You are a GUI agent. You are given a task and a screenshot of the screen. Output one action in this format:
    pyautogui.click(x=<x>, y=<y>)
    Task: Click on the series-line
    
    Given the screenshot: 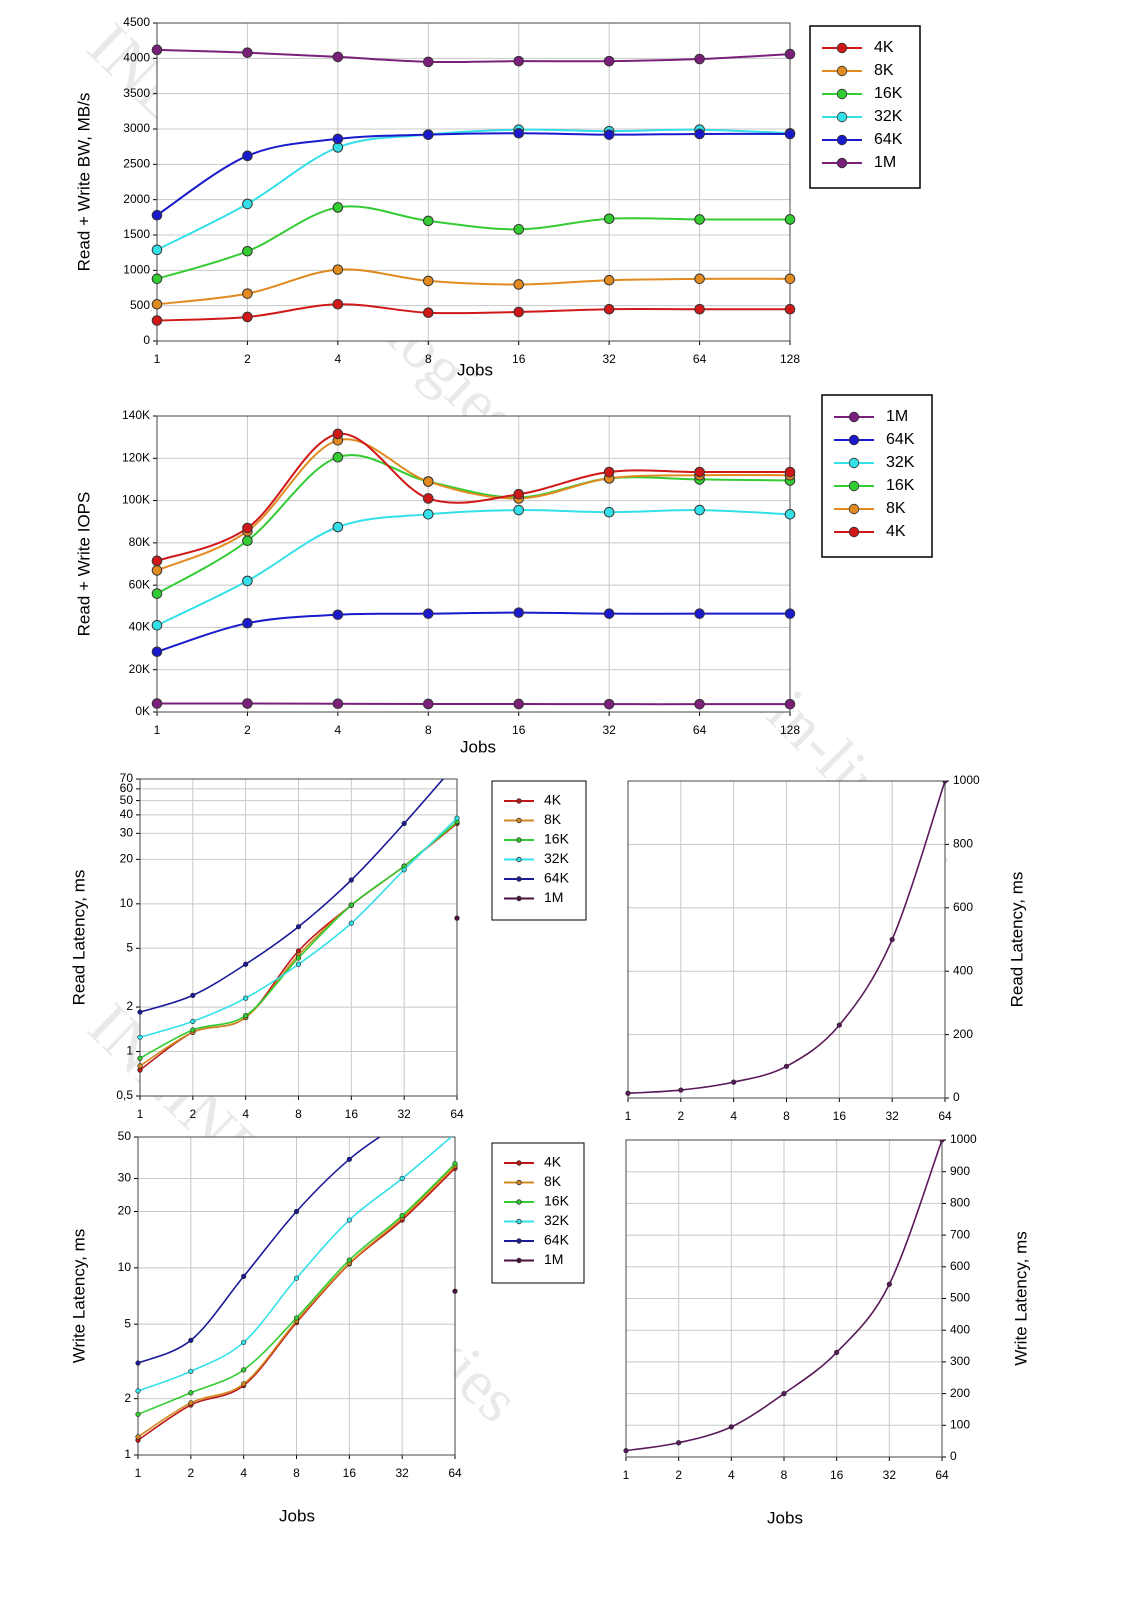 What is the action you would take?
    pyautogui.click(x=786, y=938)
    